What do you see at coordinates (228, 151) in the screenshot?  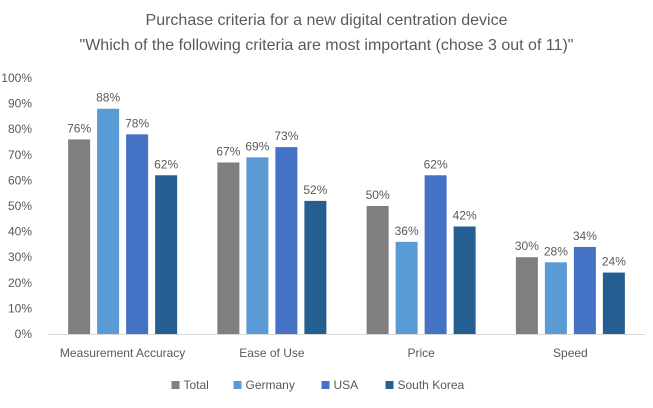 I see `data-label: 67%` at bounding box center [228, 151].